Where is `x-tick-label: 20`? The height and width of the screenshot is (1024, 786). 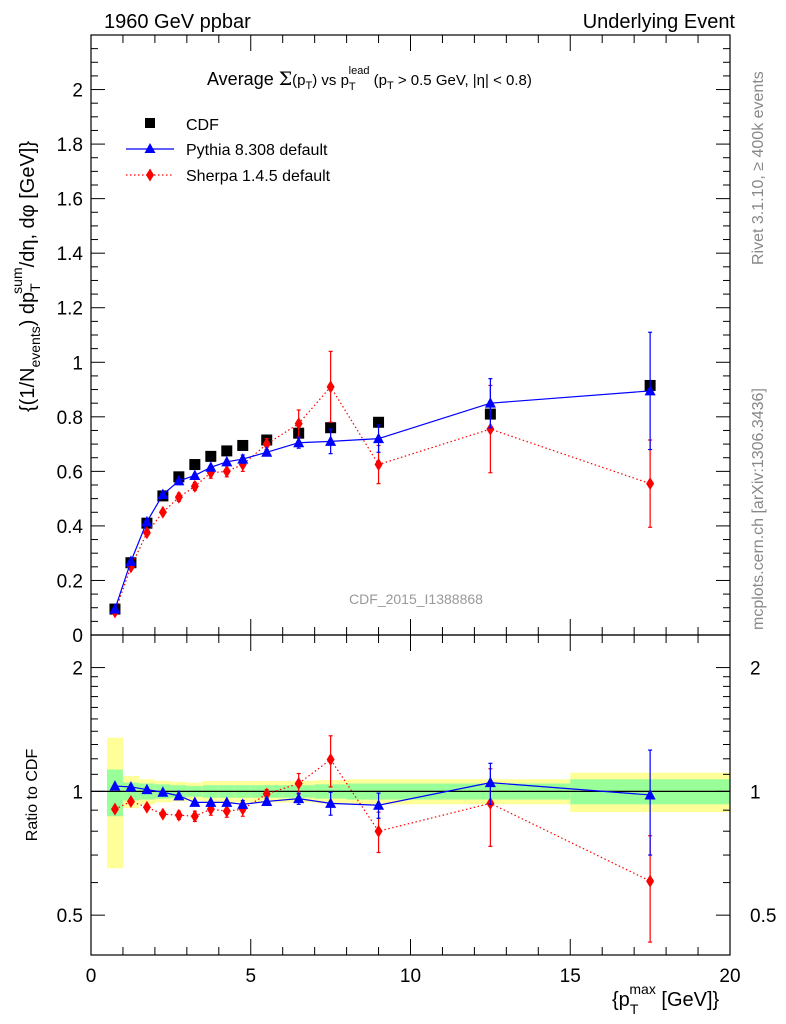 x-tick-label: 20 is located at coordinates (729, 976).